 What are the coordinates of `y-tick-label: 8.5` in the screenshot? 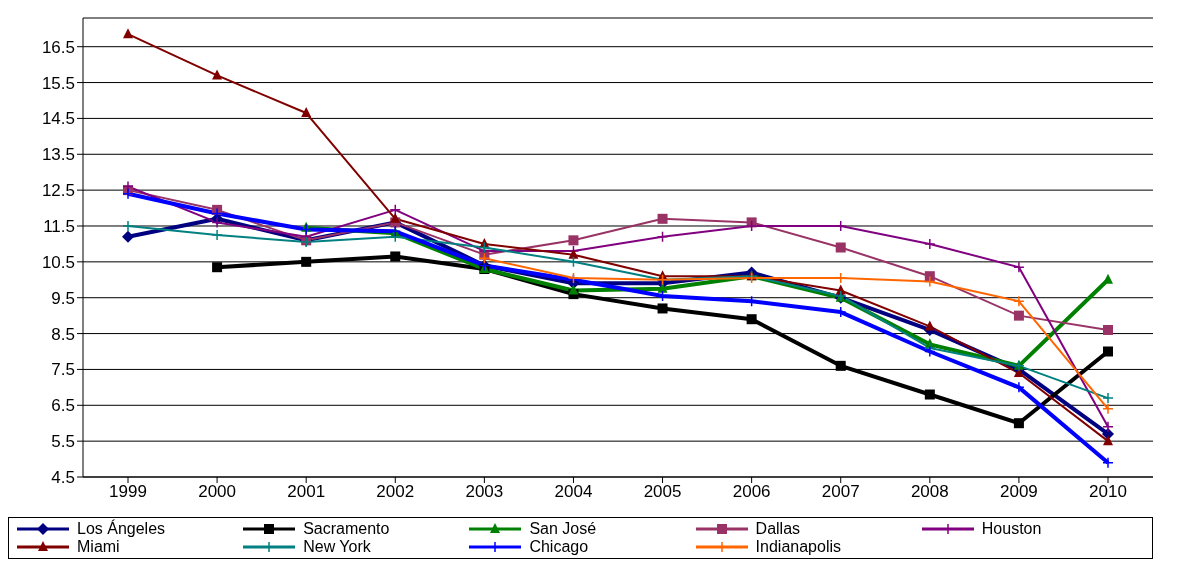 It's located at (63, 334).